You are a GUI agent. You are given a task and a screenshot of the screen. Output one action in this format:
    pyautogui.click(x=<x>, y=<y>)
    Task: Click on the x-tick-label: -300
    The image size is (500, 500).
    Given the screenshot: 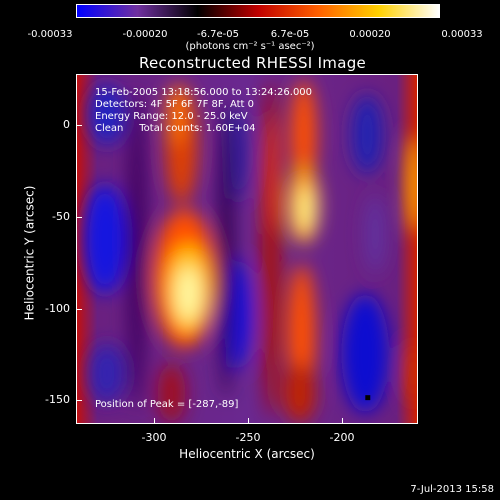 What is the action you would take?
    pyautogui.click(x=154, y=437)
    